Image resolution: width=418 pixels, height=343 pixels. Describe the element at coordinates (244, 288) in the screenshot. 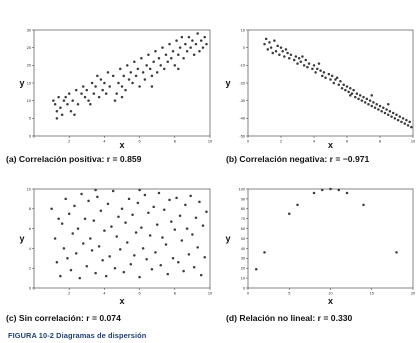

I see `y-tick-label: 0` at that location.